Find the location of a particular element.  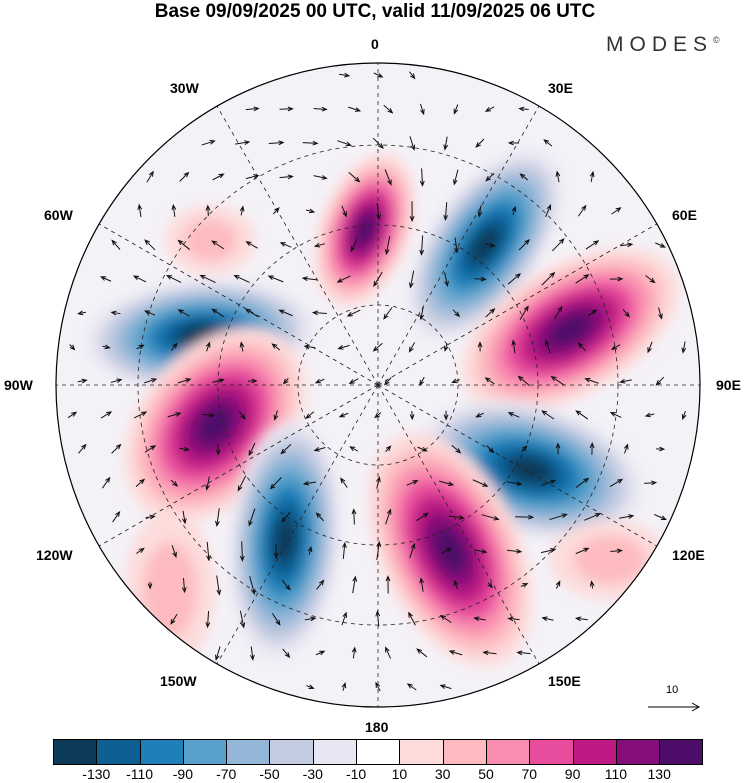

lon-label-0: 0 is located at coordinates (375, 44).